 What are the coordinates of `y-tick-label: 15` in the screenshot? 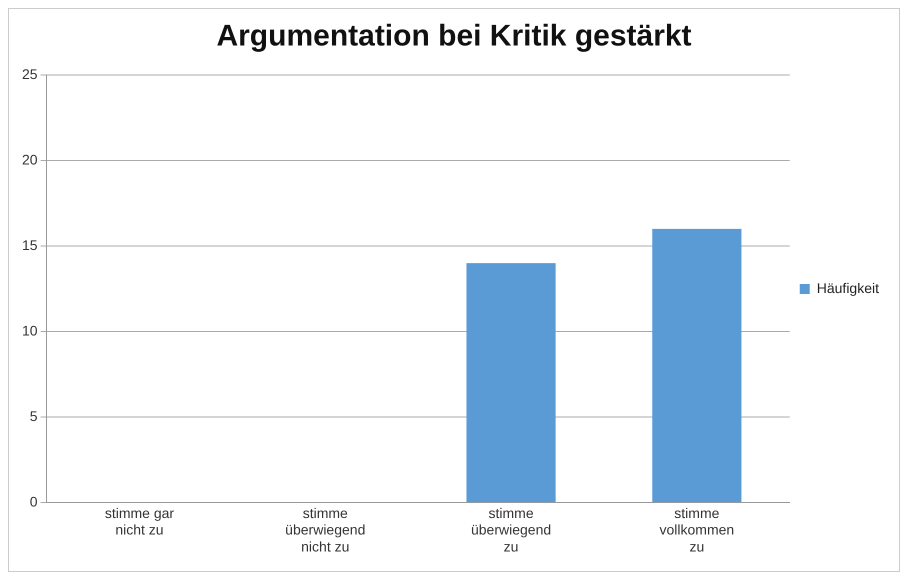 It's located at (30, 244).